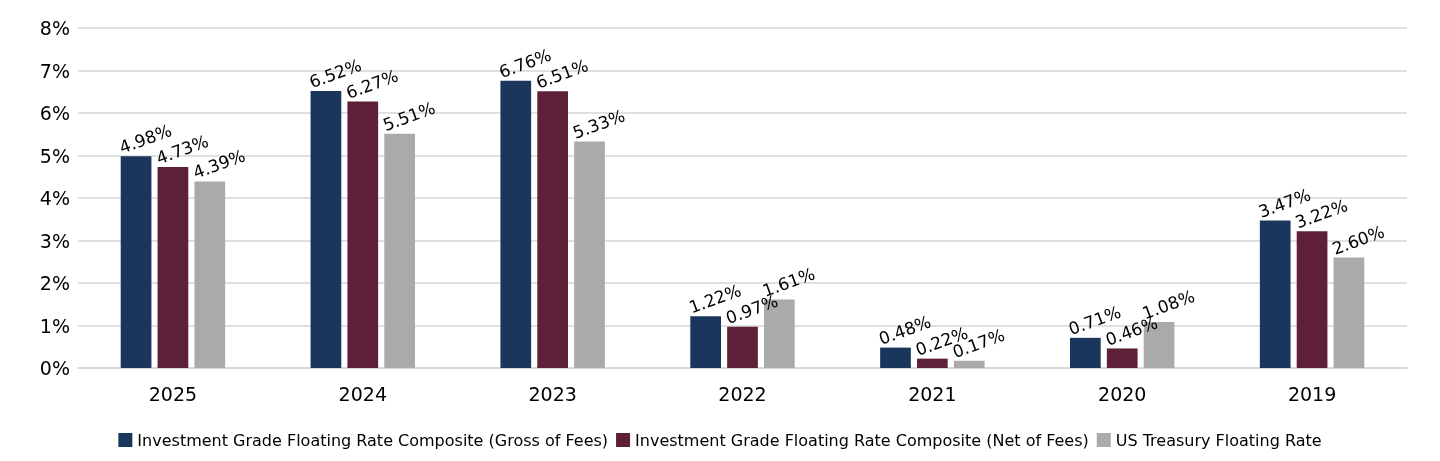 This screenshot has width=1440, height=461. What do you see at coordinates (1122, 393) in the screenshot?
I see `x-tick-label: 2020` at bounding box center [1122, 393].